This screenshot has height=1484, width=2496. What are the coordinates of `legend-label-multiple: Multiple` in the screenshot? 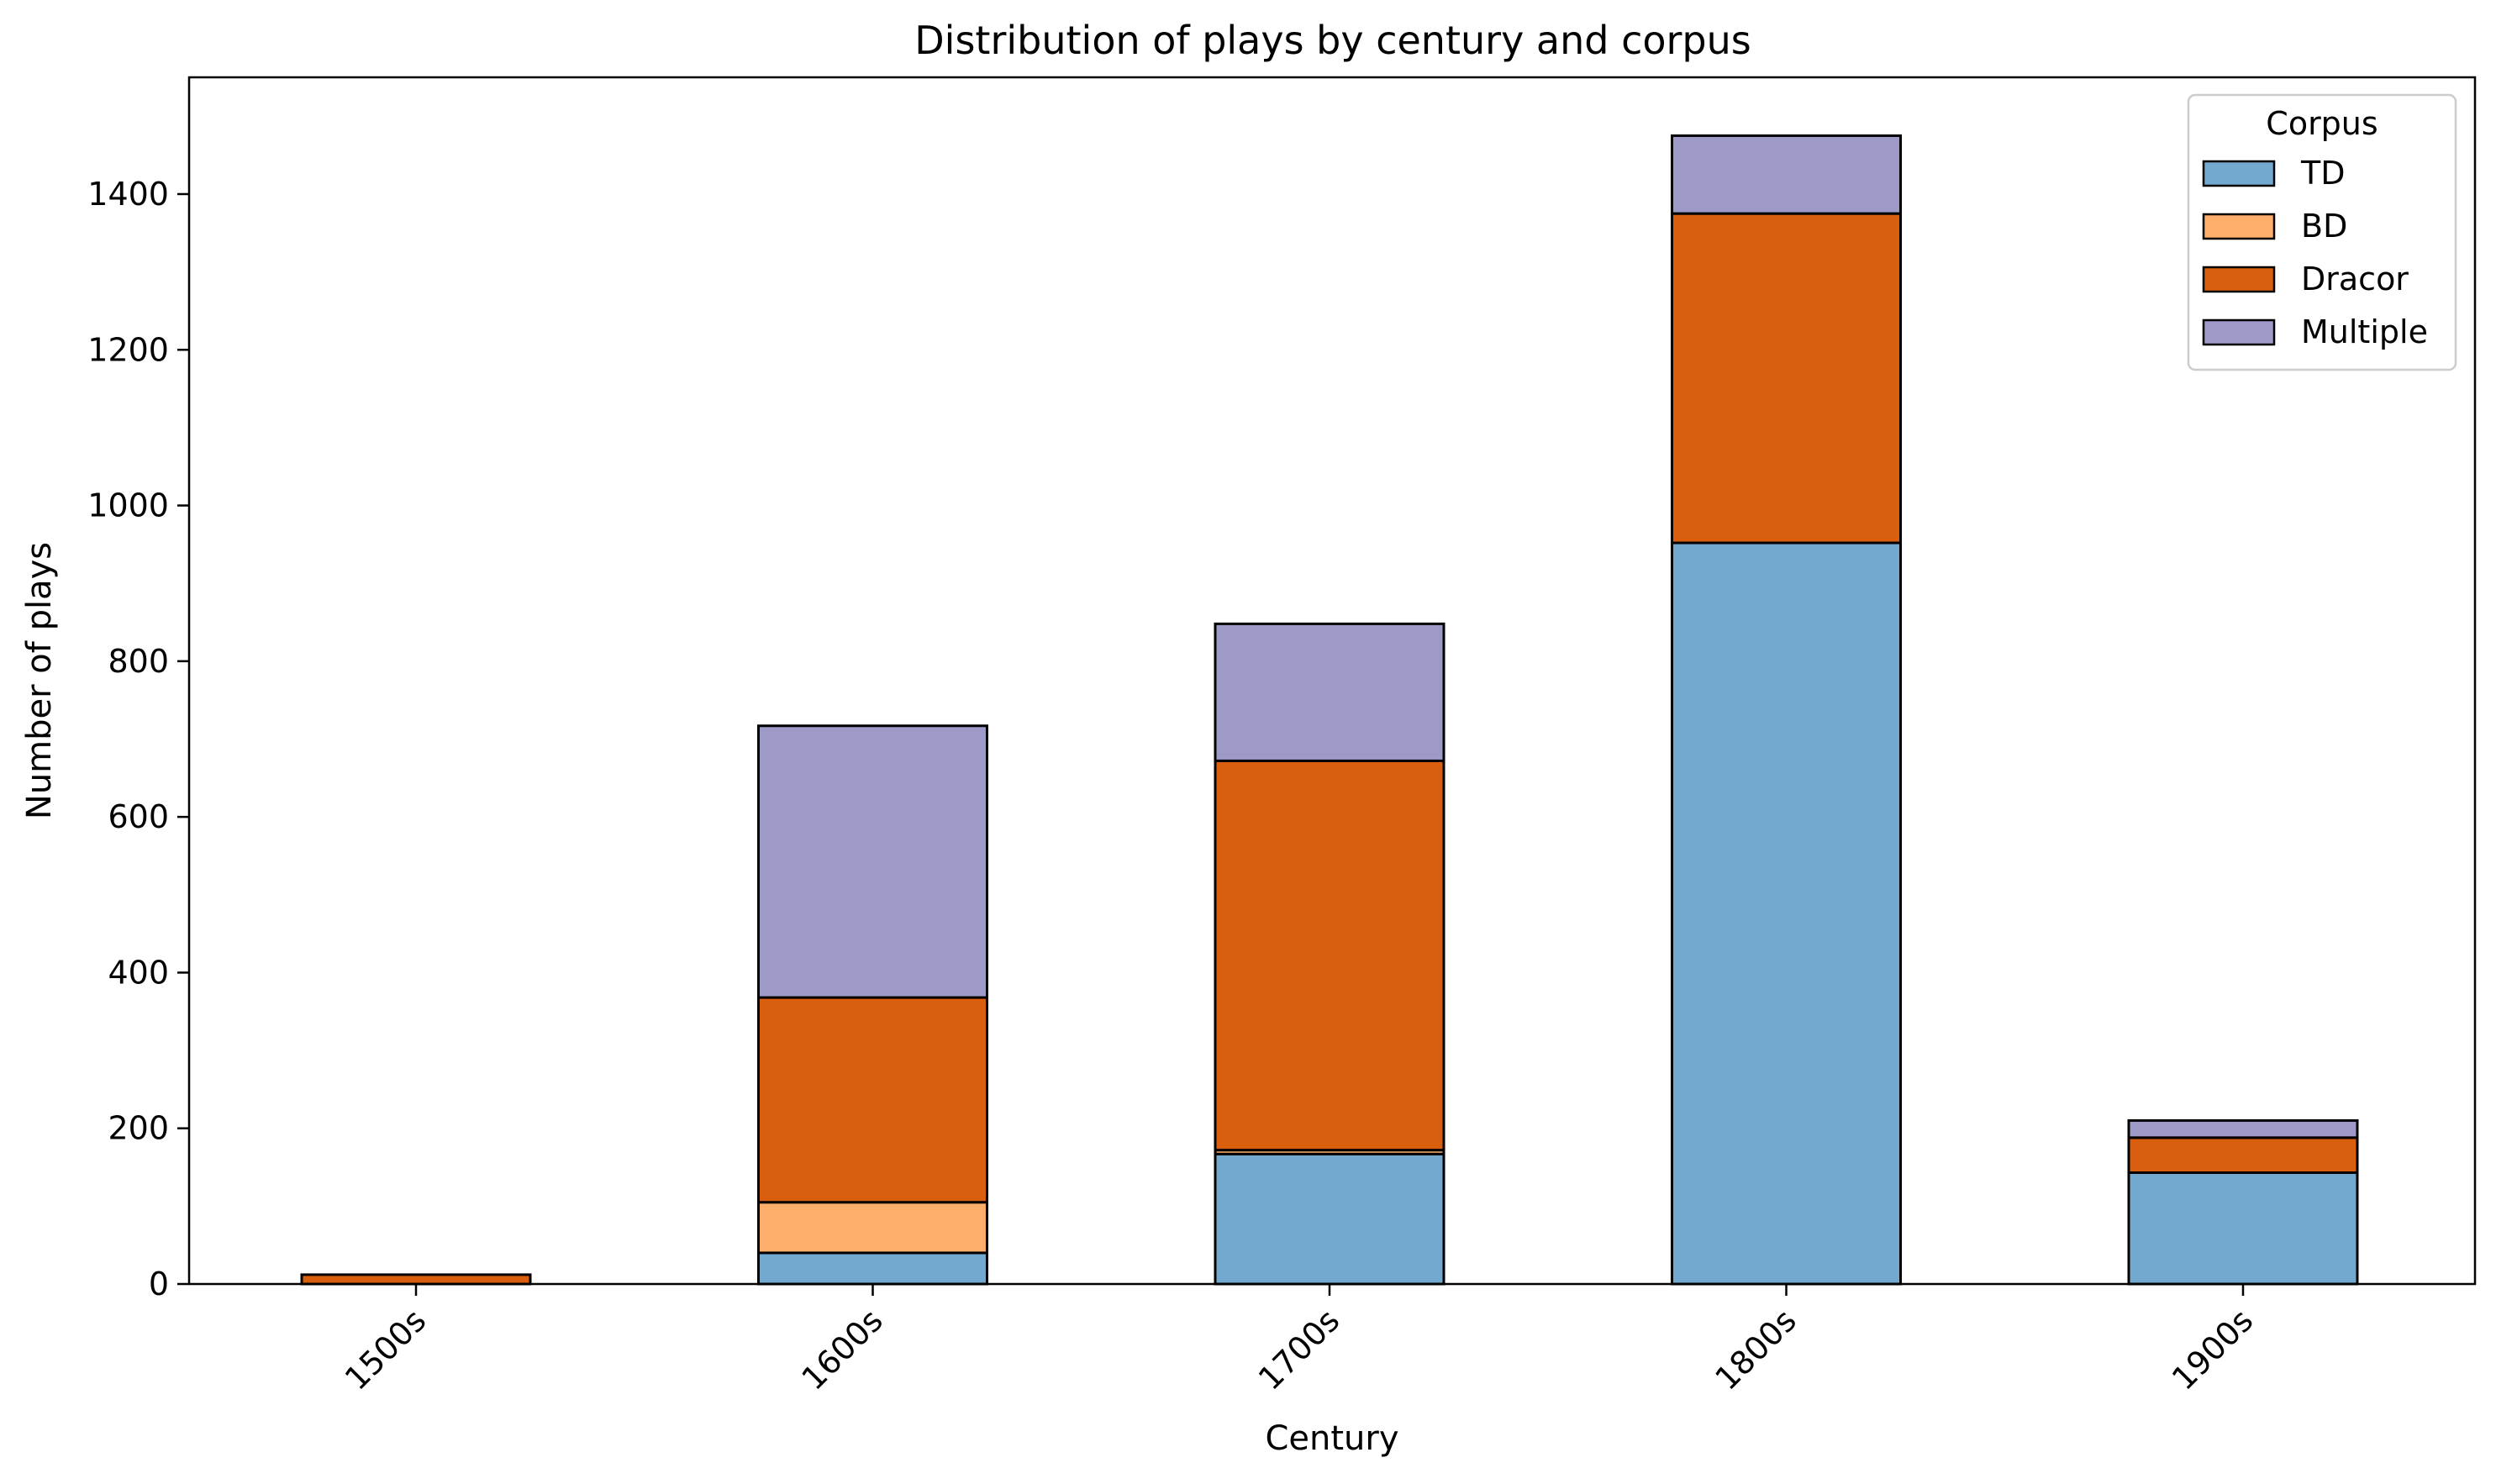 It's located at (2364, 331).